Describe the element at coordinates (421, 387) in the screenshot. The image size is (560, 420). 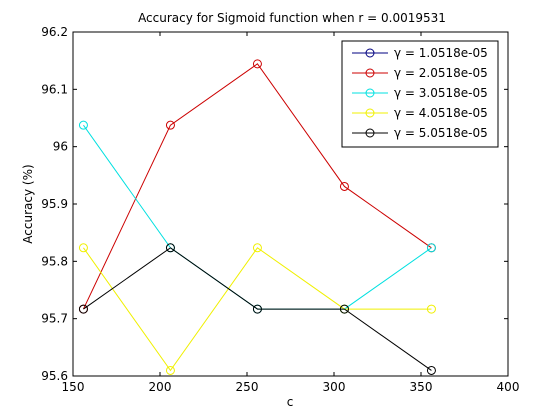
I see `x-tick-label: 350` at that location.